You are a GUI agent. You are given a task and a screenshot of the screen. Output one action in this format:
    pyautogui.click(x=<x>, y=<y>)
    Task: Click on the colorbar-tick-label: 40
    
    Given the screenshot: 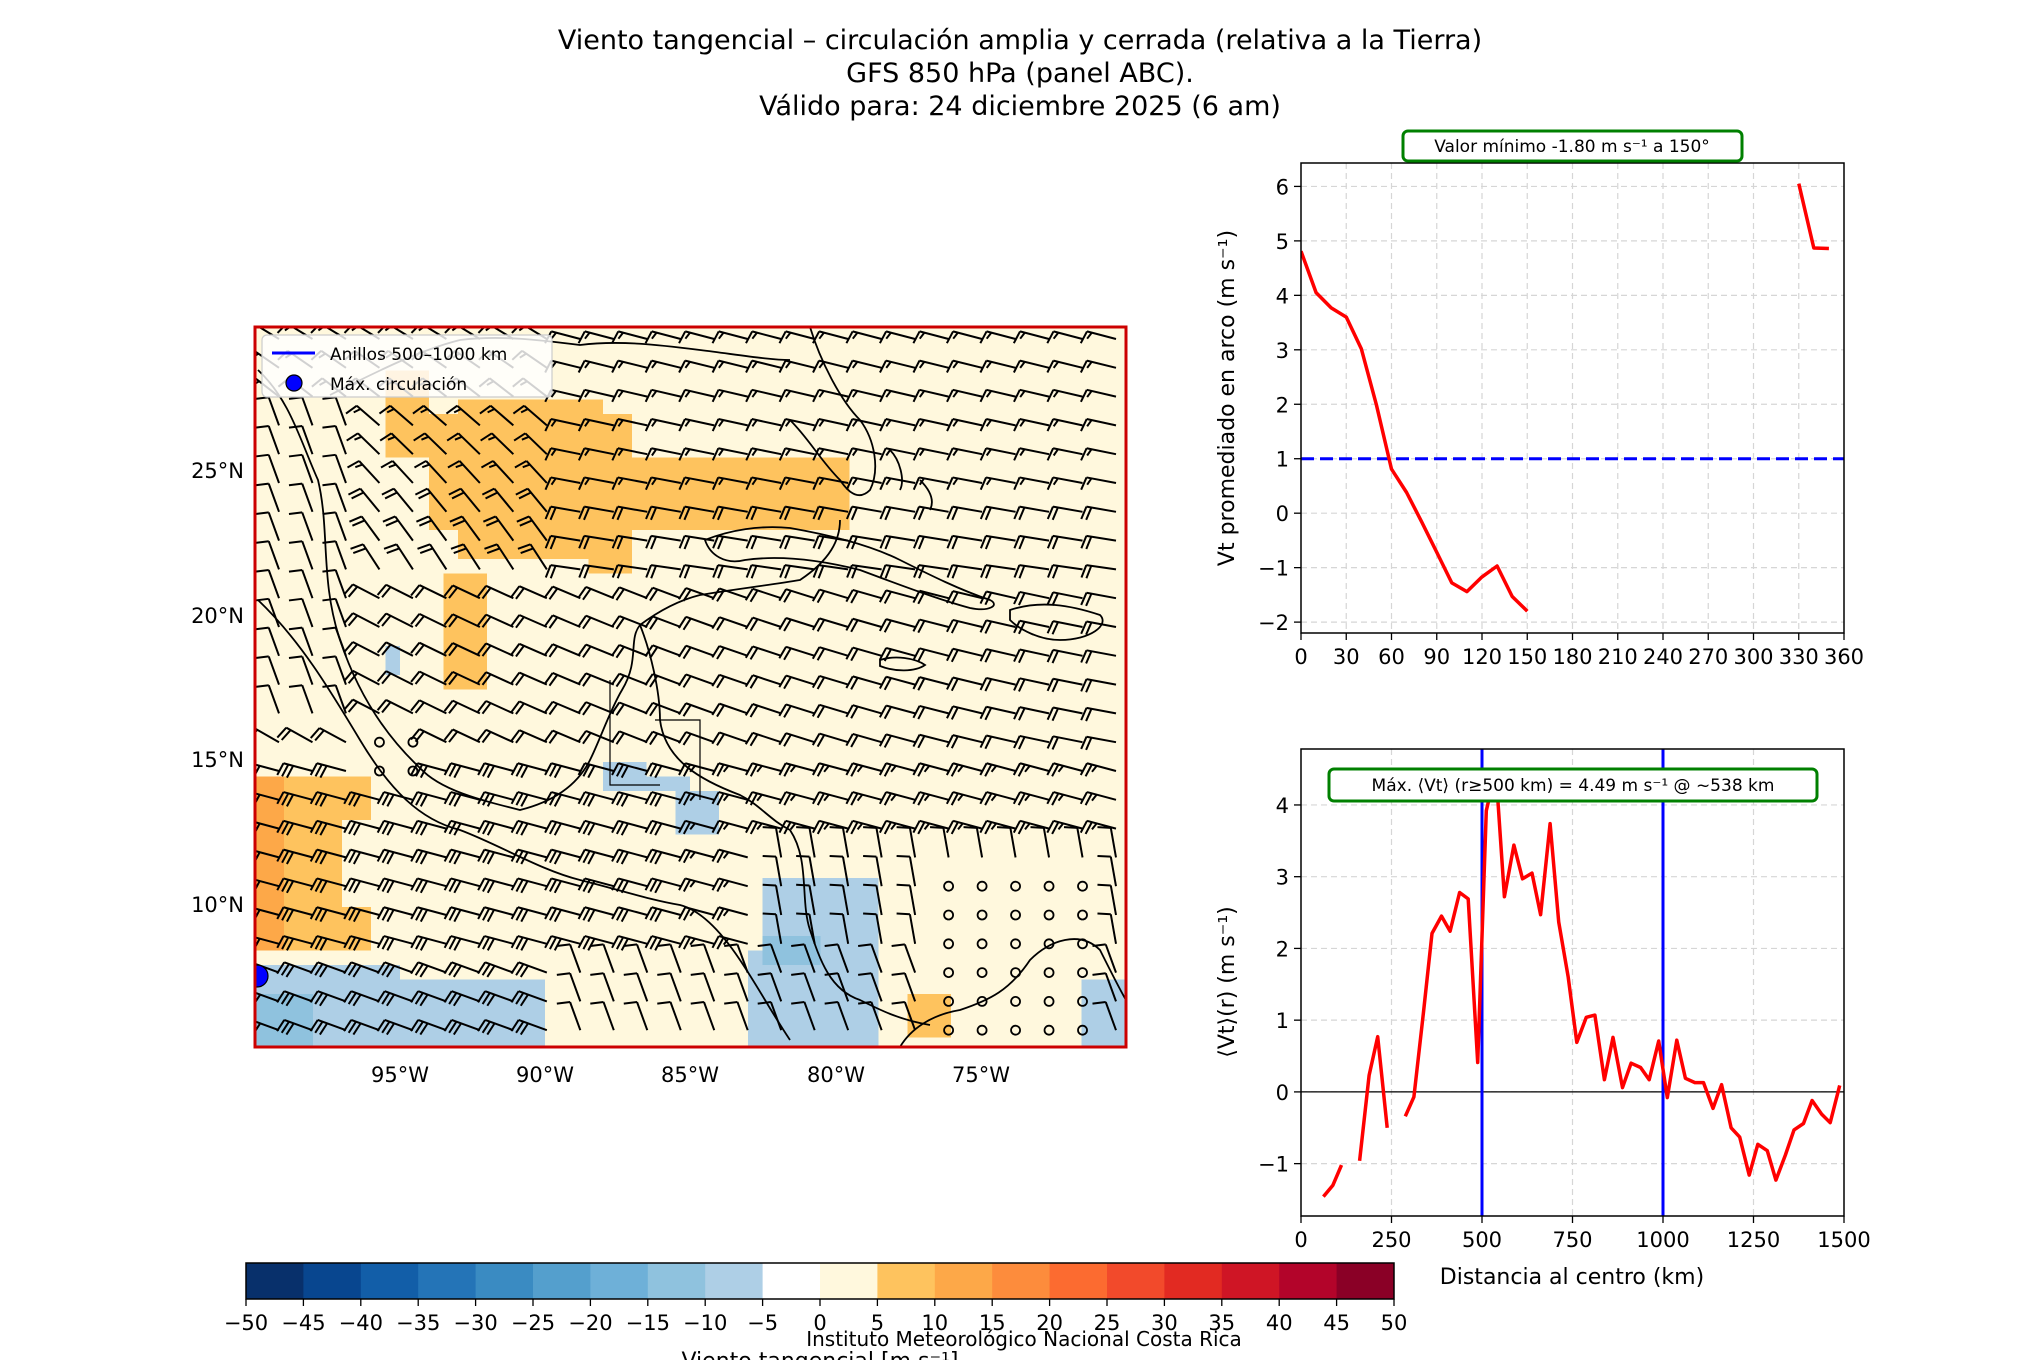 What is the action you would take?
    pyautogui.click(x=1279, y=1323)
    